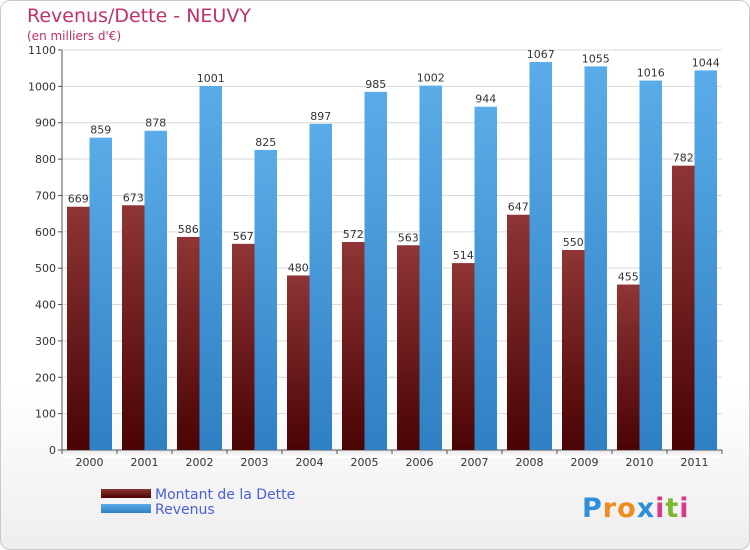 The width and height of the screenshot is (750, 550). I want to click on data-label-debt: 647, so click(518, 207).